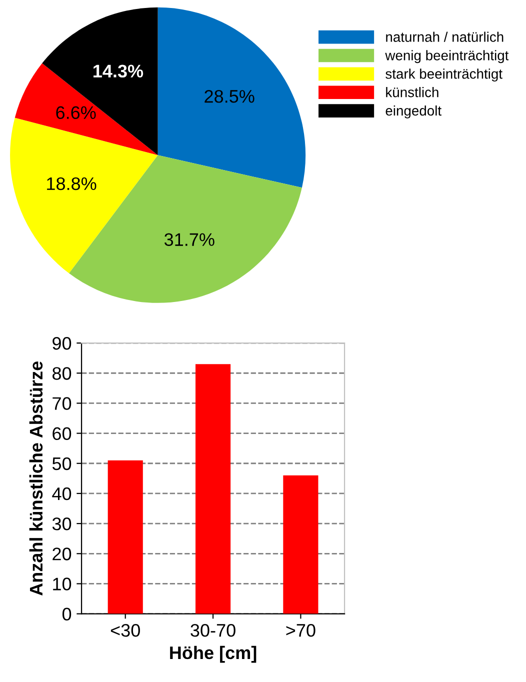 The height and width of the screenshot is (682, 526). Describe the element at coordinates (62, 523) in the screenshot. I see `y-tick-label: 30` at that location.